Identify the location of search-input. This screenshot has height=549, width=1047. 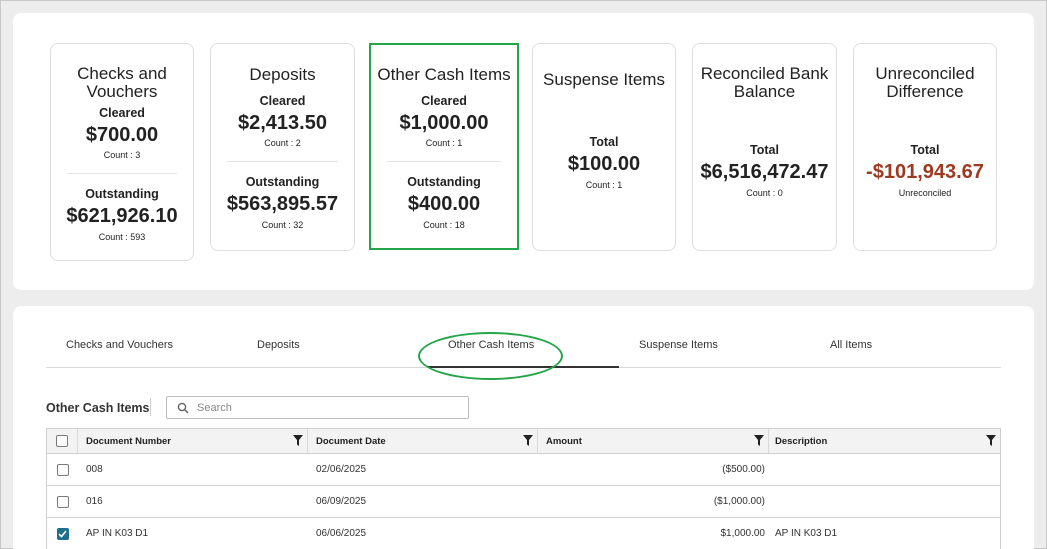
(329, 407).